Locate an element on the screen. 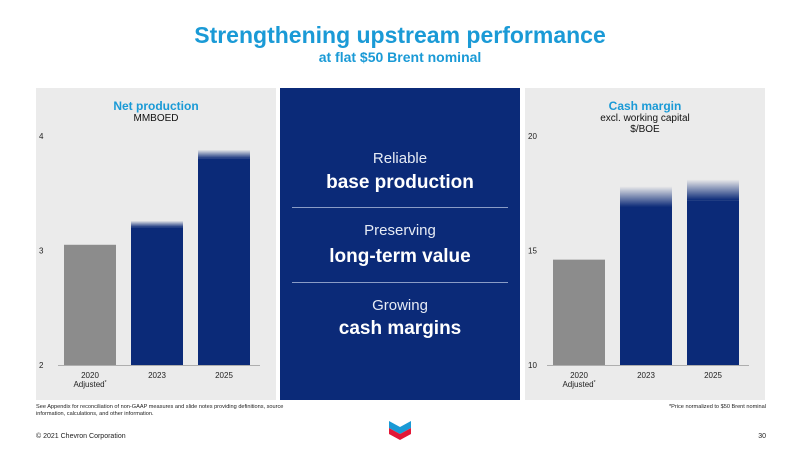 The image size is (800, 450). base-production-text: base production is located at coordinates (400, 182).